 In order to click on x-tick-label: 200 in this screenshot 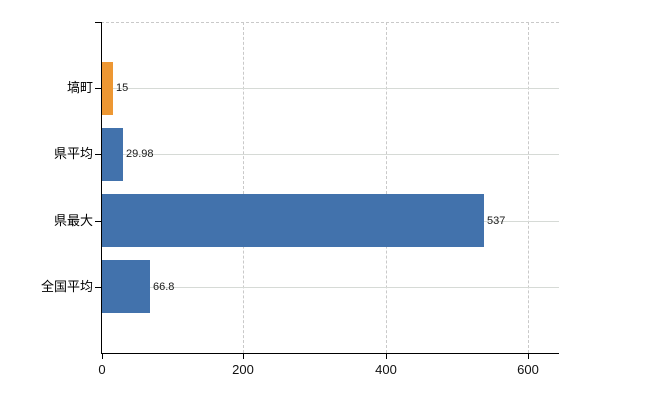, I will do `click(243, 369)`.